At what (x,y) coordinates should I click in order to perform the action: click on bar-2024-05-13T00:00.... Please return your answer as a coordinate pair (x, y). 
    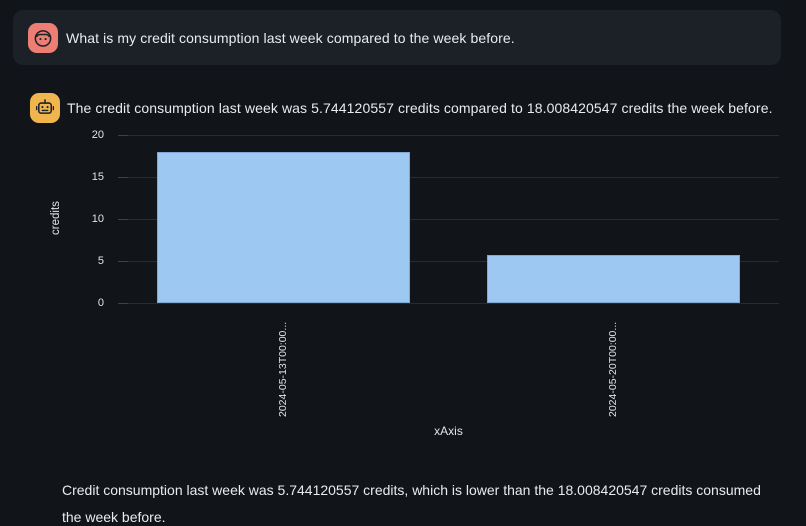
    Looking at the image, I should click on (283, 227).